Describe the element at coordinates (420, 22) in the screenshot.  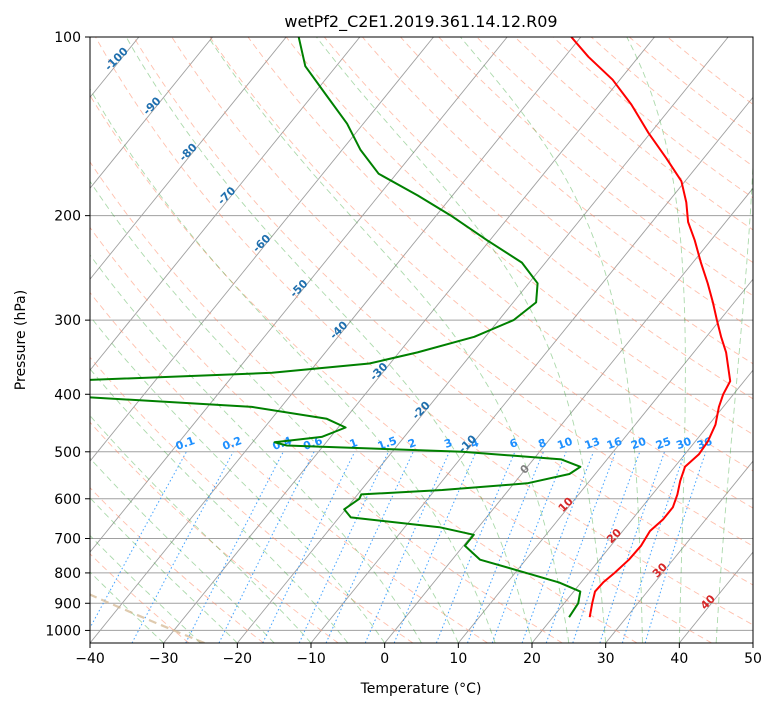
I see `chart-title: wetPf2_C2E1.2019.361.14.12.R09` at that location.